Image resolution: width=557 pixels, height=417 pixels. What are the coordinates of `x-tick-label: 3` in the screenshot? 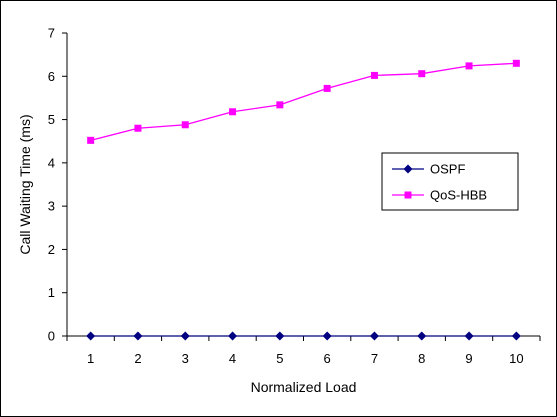 It's located at (185, 358).